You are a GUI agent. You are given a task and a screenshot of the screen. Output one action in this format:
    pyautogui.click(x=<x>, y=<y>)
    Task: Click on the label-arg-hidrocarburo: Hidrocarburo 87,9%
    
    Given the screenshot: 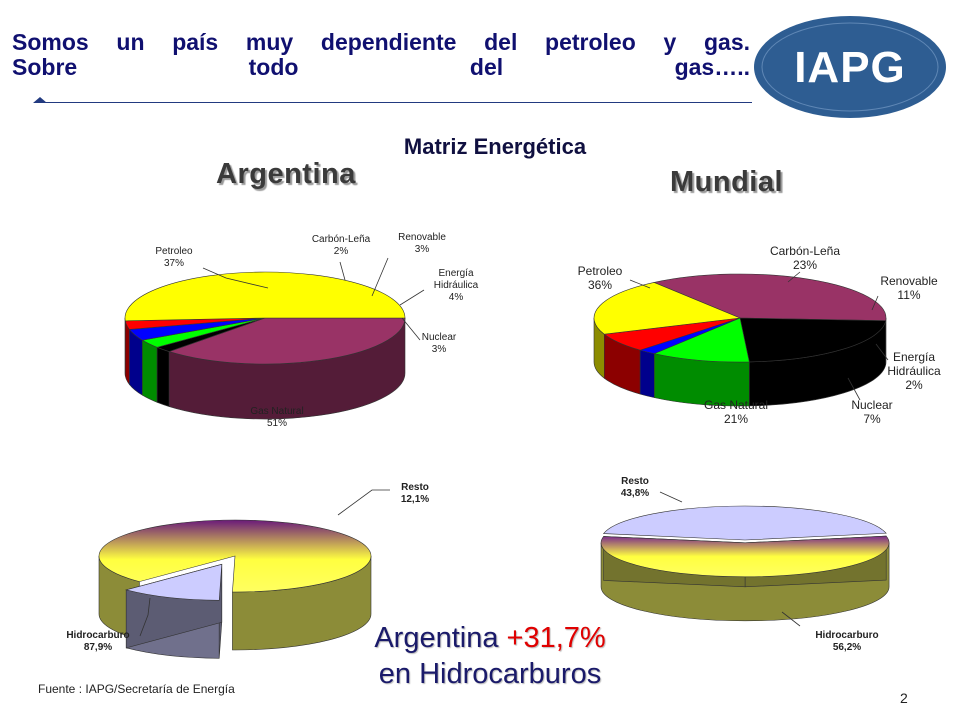 What is the action you would take?
    pyautogui.click(x=98, y=641)
    